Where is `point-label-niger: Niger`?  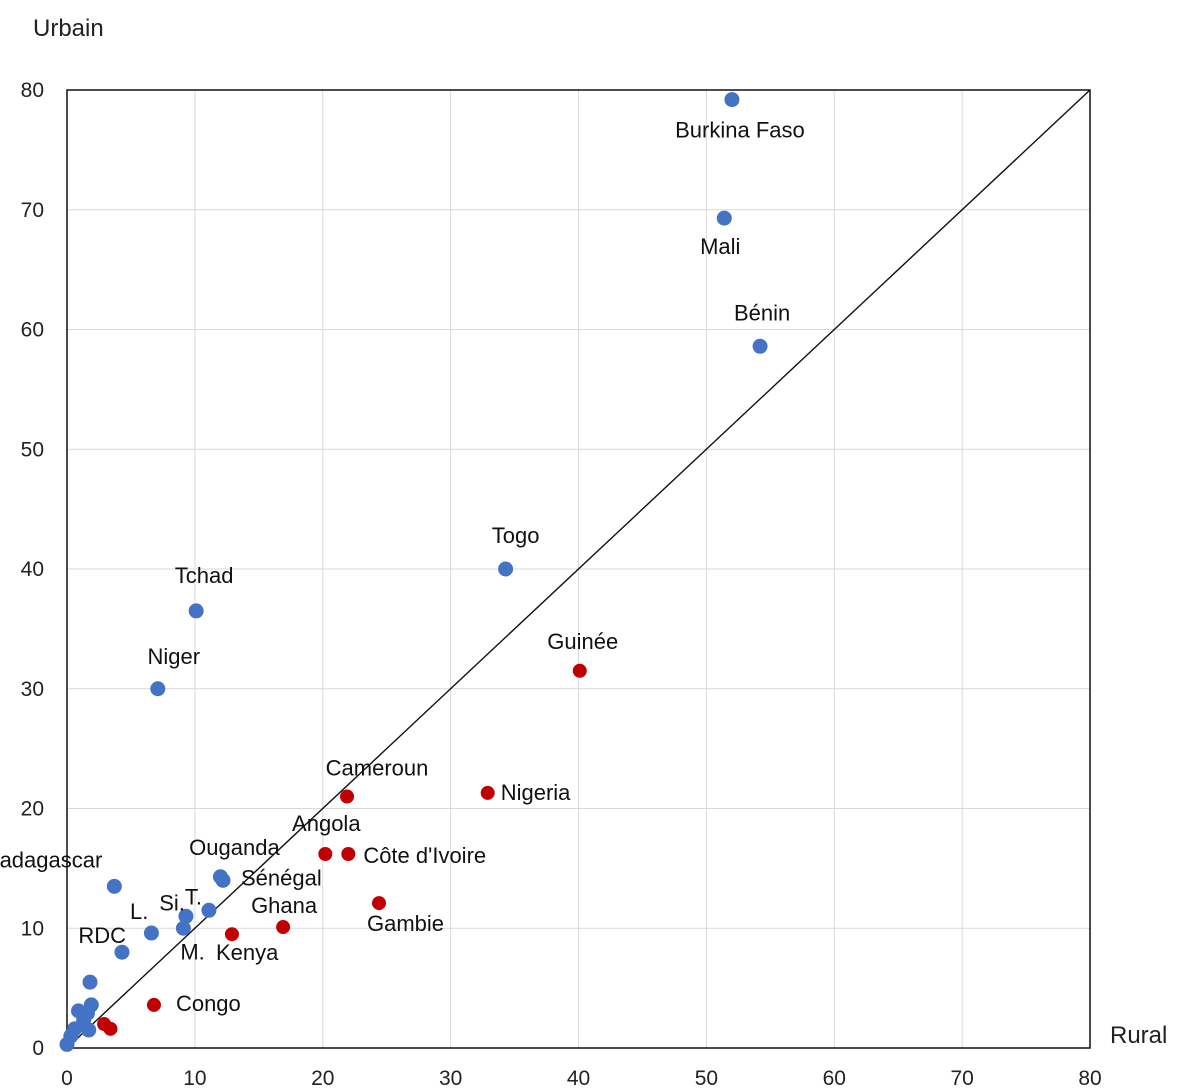
point-label-niger: Niger is located at coordinates (174, 656).